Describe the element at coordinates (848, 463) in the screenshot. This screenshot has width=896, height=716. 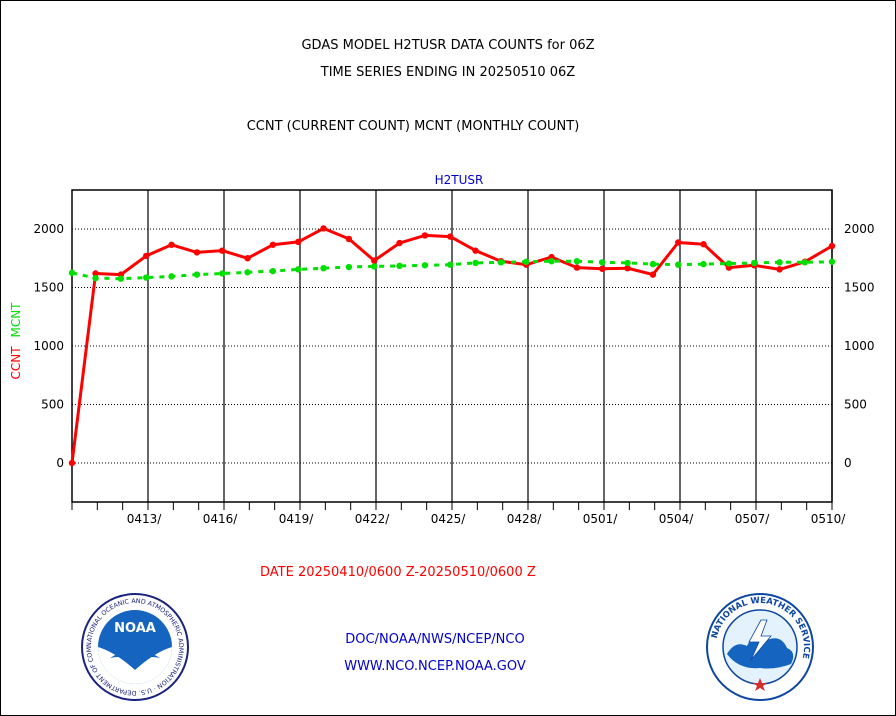
I see `y-tick-right-0: 0` at that location.